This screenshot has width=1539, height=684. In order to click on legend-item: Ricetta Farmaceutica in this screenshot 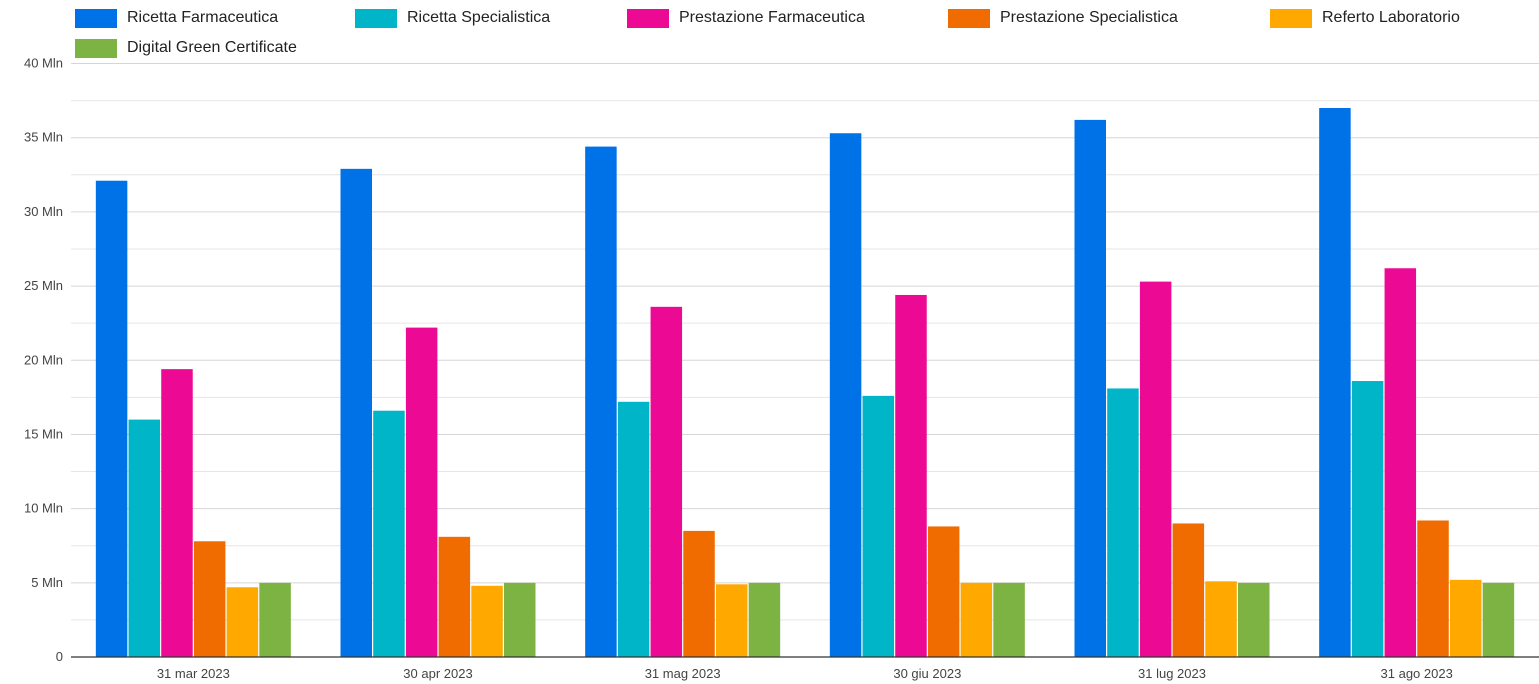, I will do `click(176, 18)`.